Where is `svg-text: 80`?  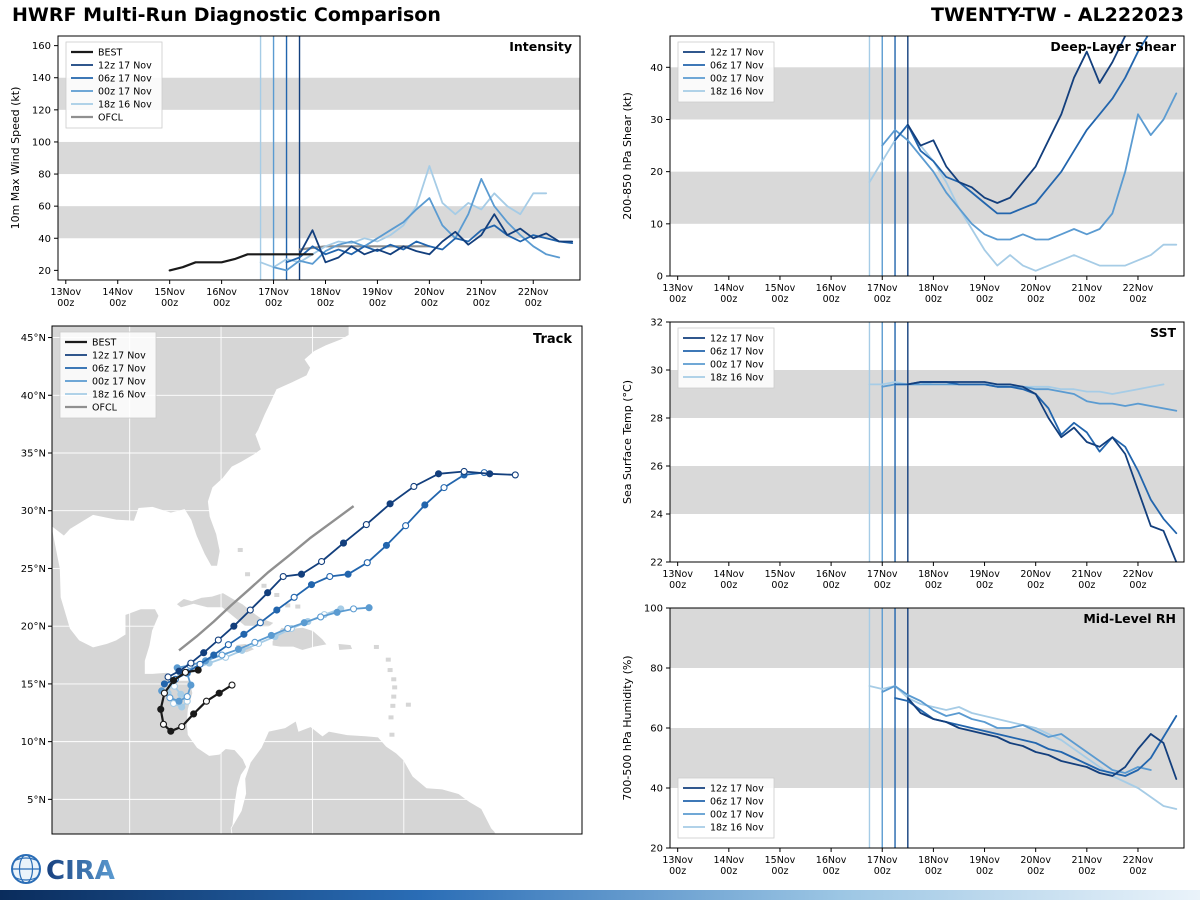 svg-text: 80 is located at coordinates (656, 669).